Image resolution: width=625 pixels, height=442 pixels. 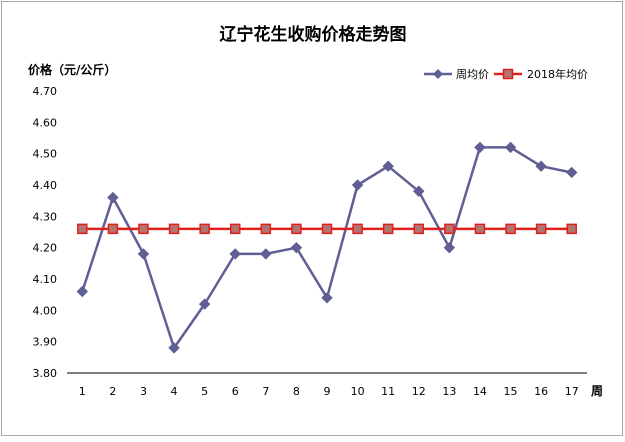 I want to click on y-tick-label: 4.70, so click(x=45, y=91).